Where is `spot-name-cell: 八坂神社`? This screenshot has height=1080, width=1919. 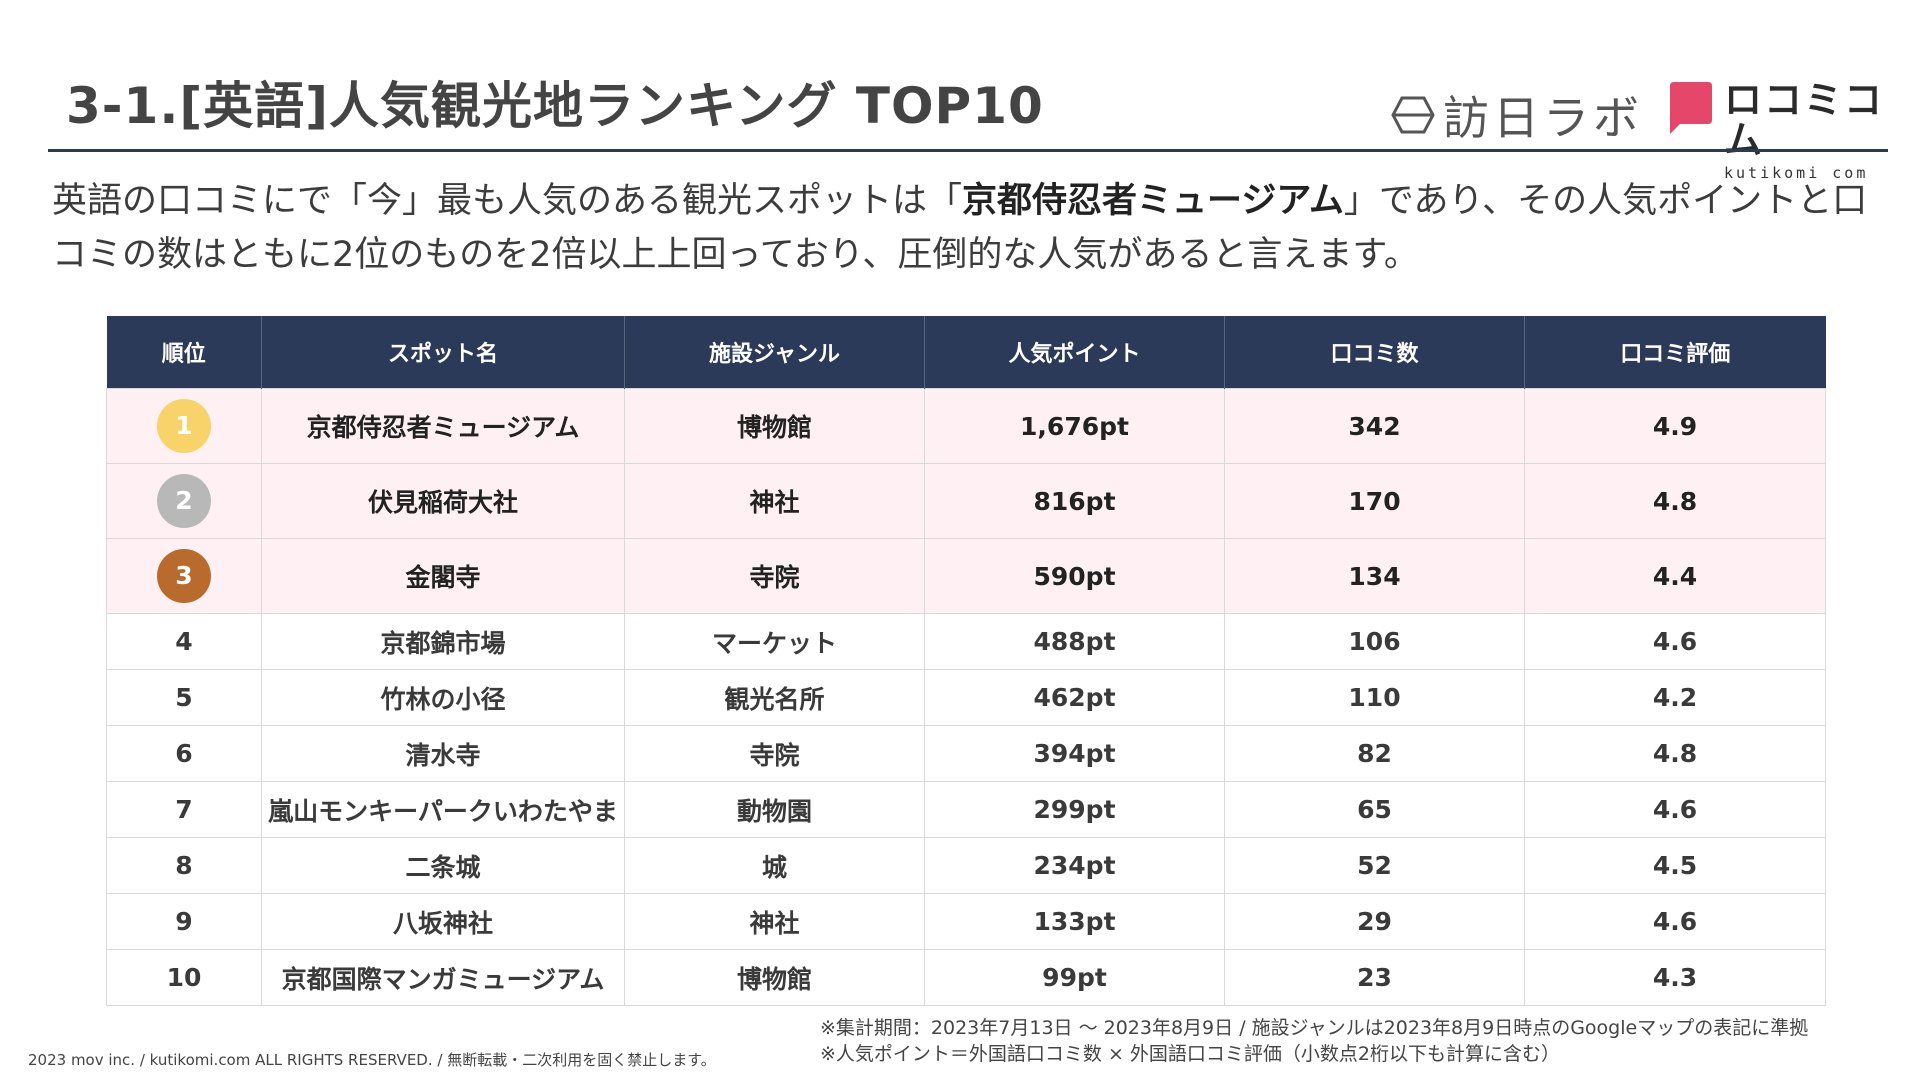 spot-name-cell: 八坂神社 is located at coordinates (443, 921).